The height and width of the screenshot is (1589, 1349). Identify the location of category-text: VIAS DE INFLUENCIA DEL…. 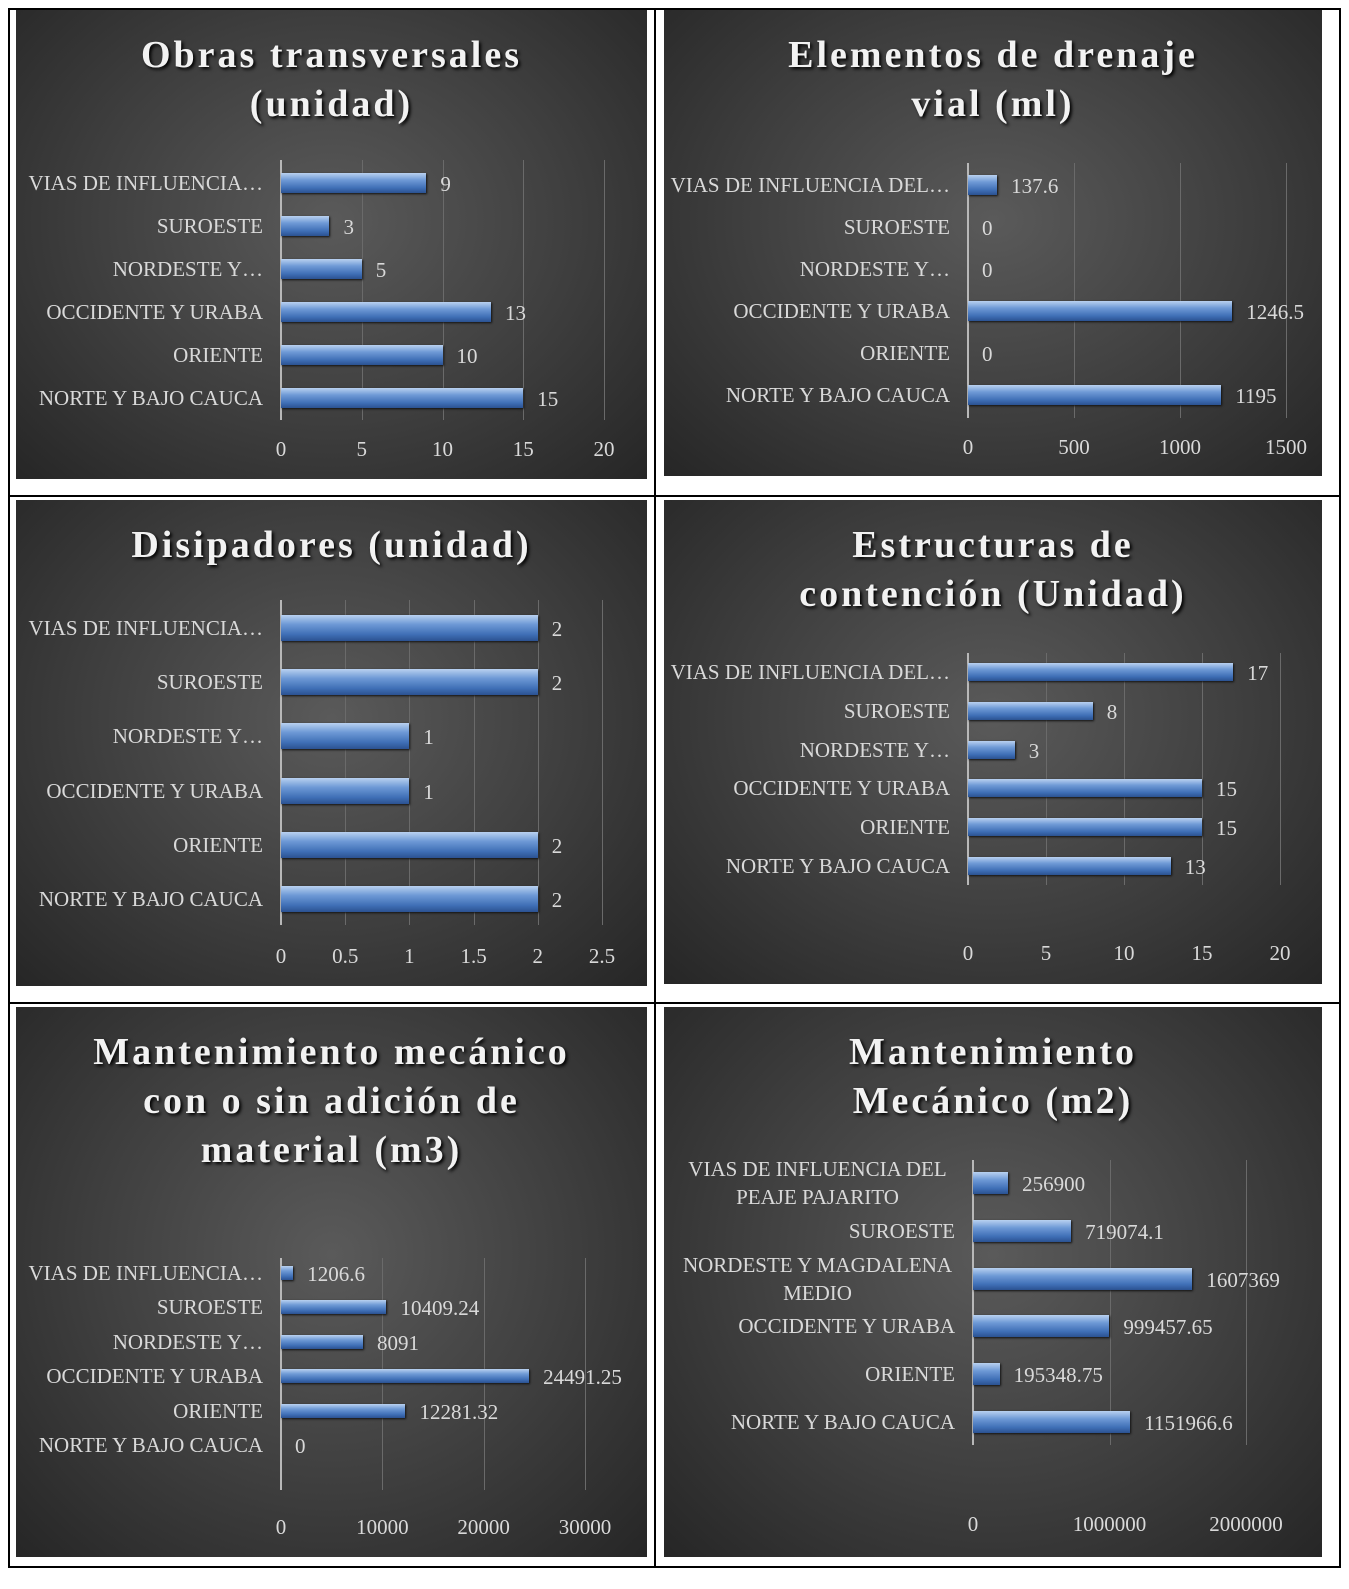
(810, 672).